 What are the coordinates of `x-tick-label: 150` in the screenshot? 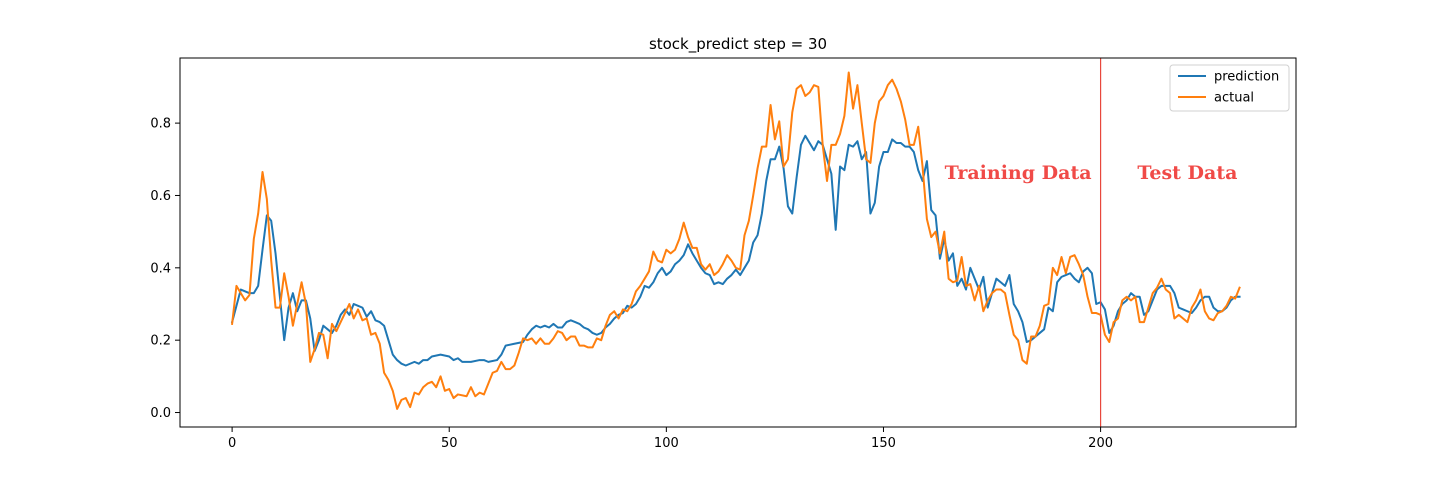 It's located at (883, 443).